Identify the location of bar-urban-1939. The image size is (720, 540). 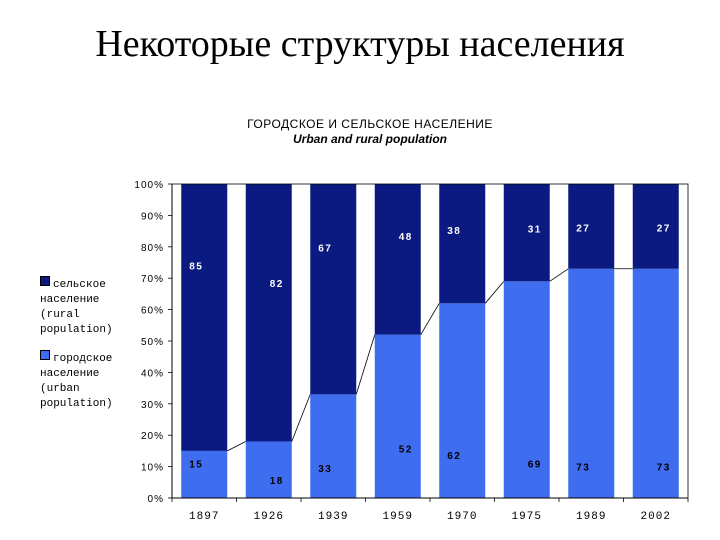
(333, 446).